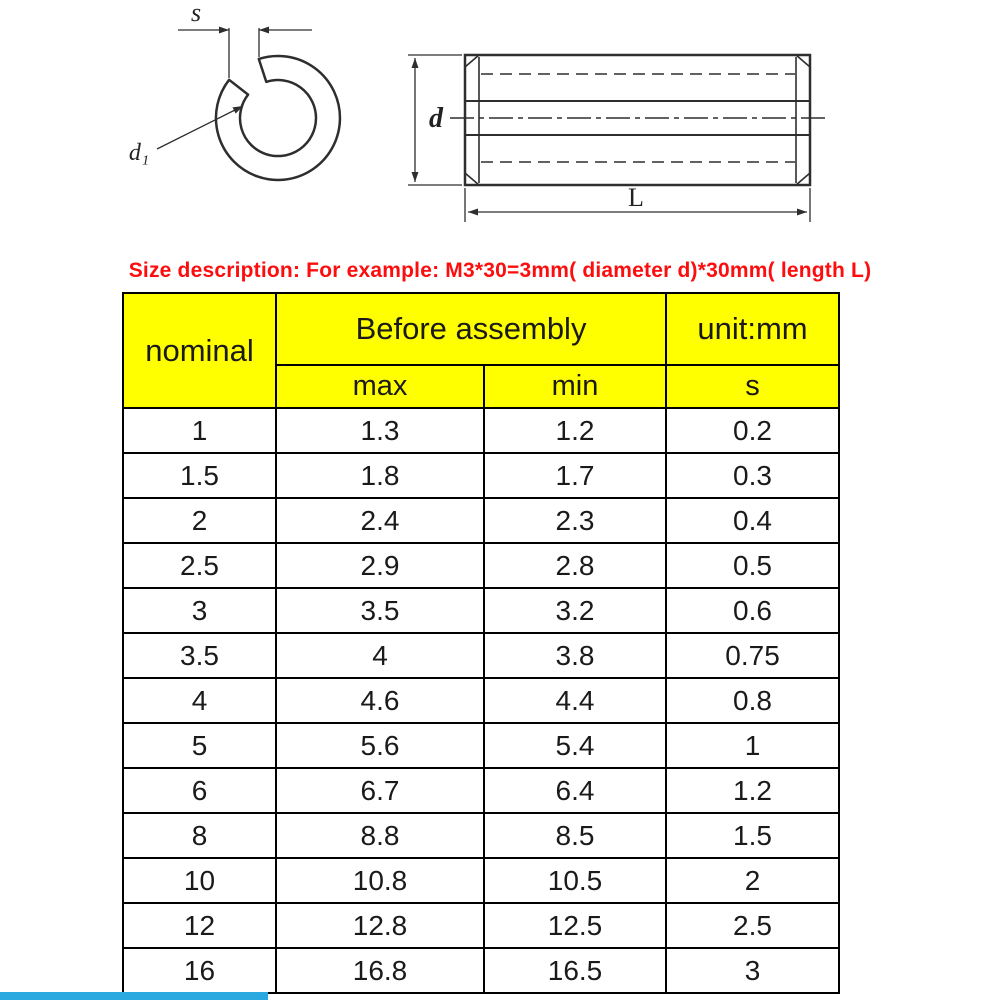  What do you see at coordinates (199, 655) in the screenshot?
I see `cell-nominal: 3.5` at bounding box center [199, 655].